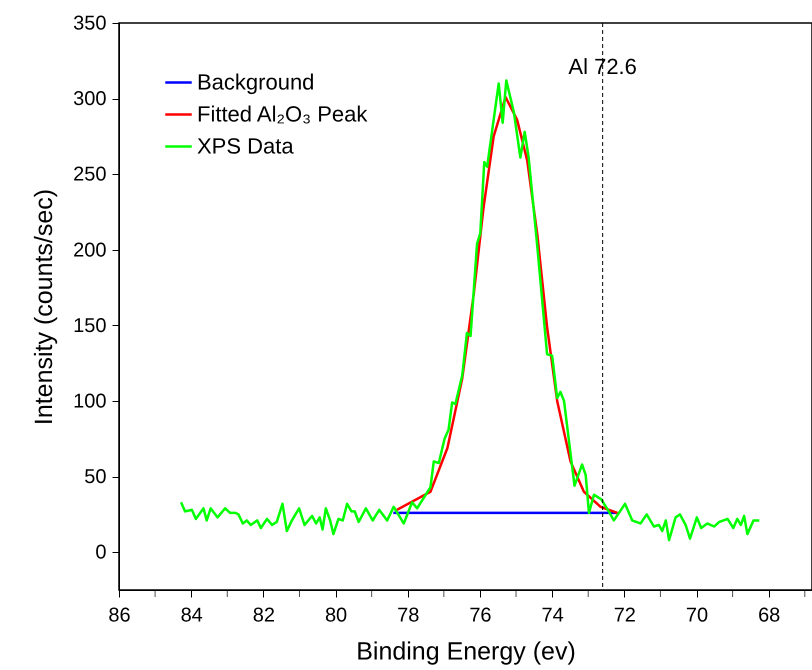  Describe the element at coordinates (89, 250) in the screenshot. I see `y-tick-label: 200` at that location.